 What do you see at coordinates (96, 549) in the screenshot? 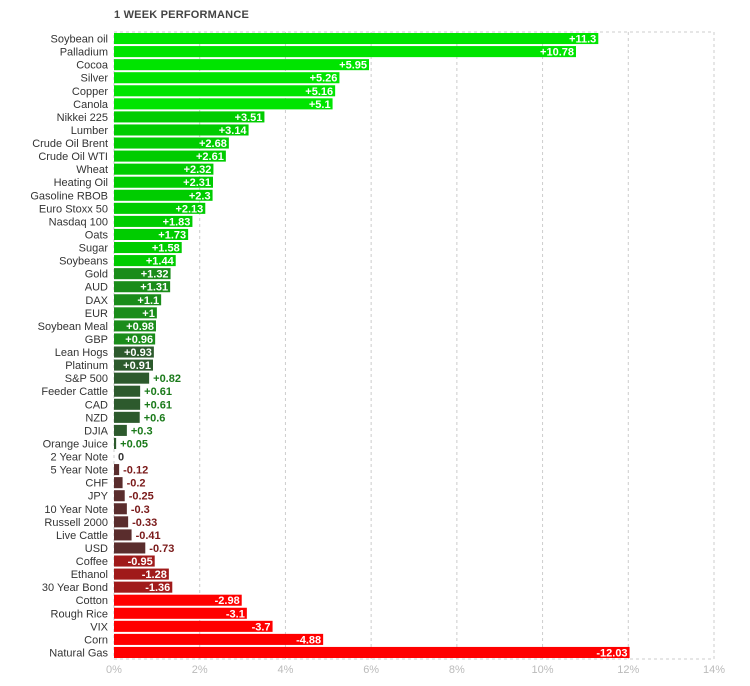
I see `category-label: USD` at bounding box center [96, 549].